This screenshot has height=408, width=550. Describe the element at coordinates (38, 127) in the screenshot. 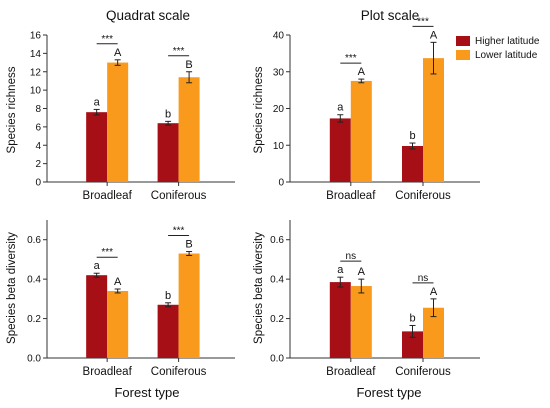

I see `y-tick-label: 6` at that location.